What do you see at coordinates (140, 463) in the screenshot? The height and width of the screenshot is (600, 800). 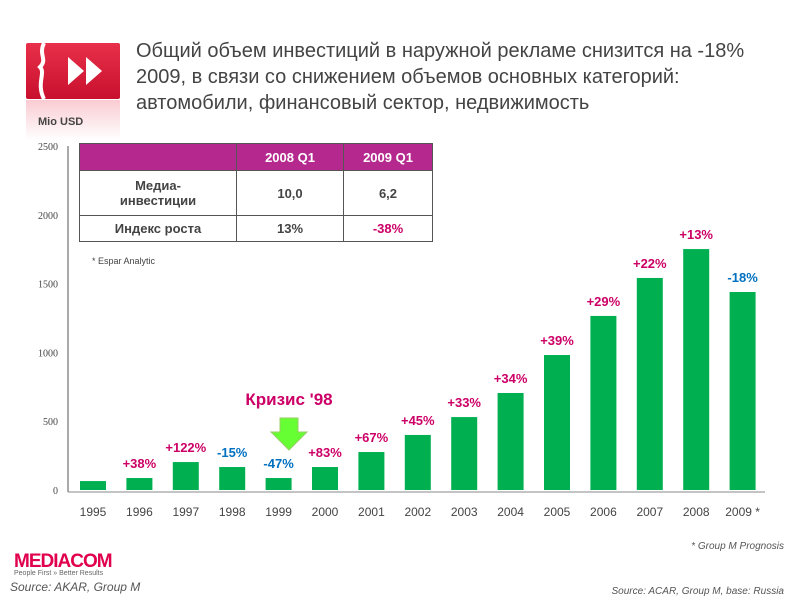 I see `data-label: +38%` at bounding box center [140, 463].